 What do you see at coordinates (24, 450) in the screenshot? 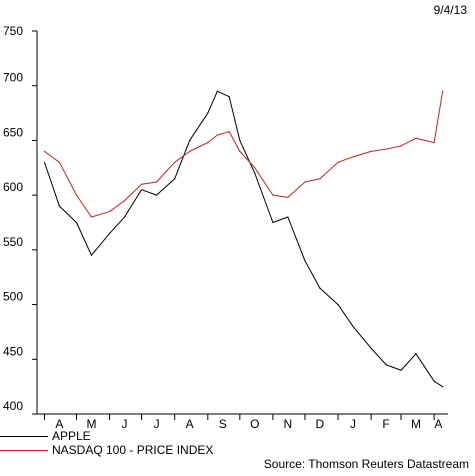
I see `legend-swatch-nasdaq` at bounding box center [24, 450].